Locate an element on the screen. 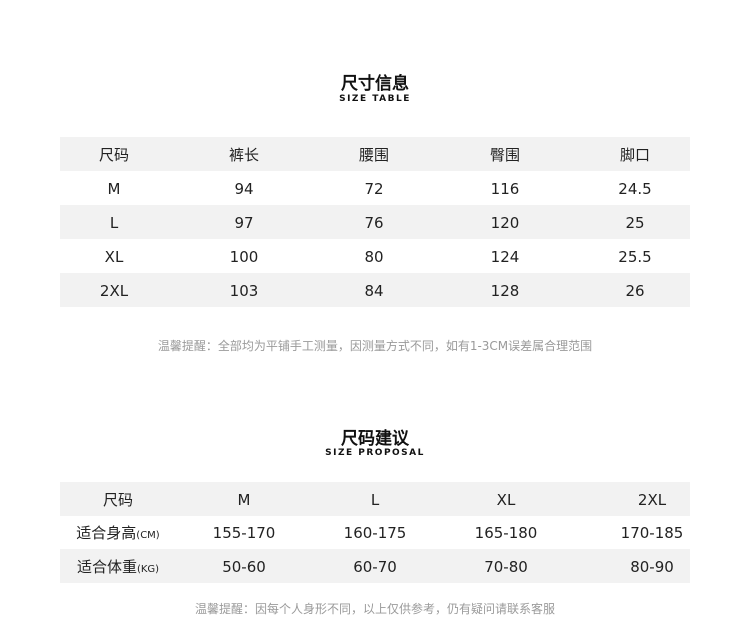 The height and width of the screenshot is (638, 750). table-cell: XL is located at coordinates (114, 257).